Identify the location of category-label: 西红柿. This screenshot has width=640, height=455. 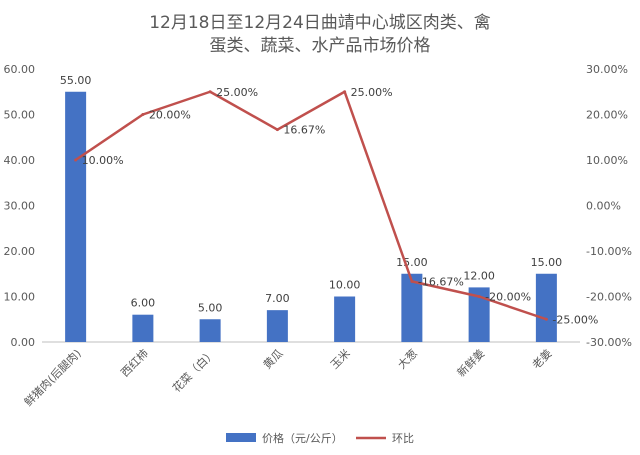
(134, 362).